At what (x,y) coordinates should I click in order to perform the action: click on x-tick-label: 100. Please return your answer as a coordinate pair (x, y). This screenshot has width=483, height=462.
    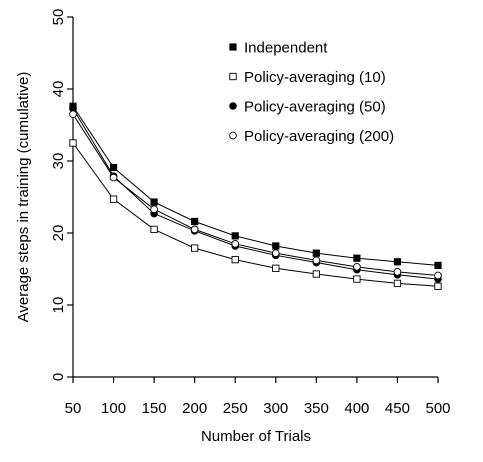
    Looking at the image, I should click on (113, 408).